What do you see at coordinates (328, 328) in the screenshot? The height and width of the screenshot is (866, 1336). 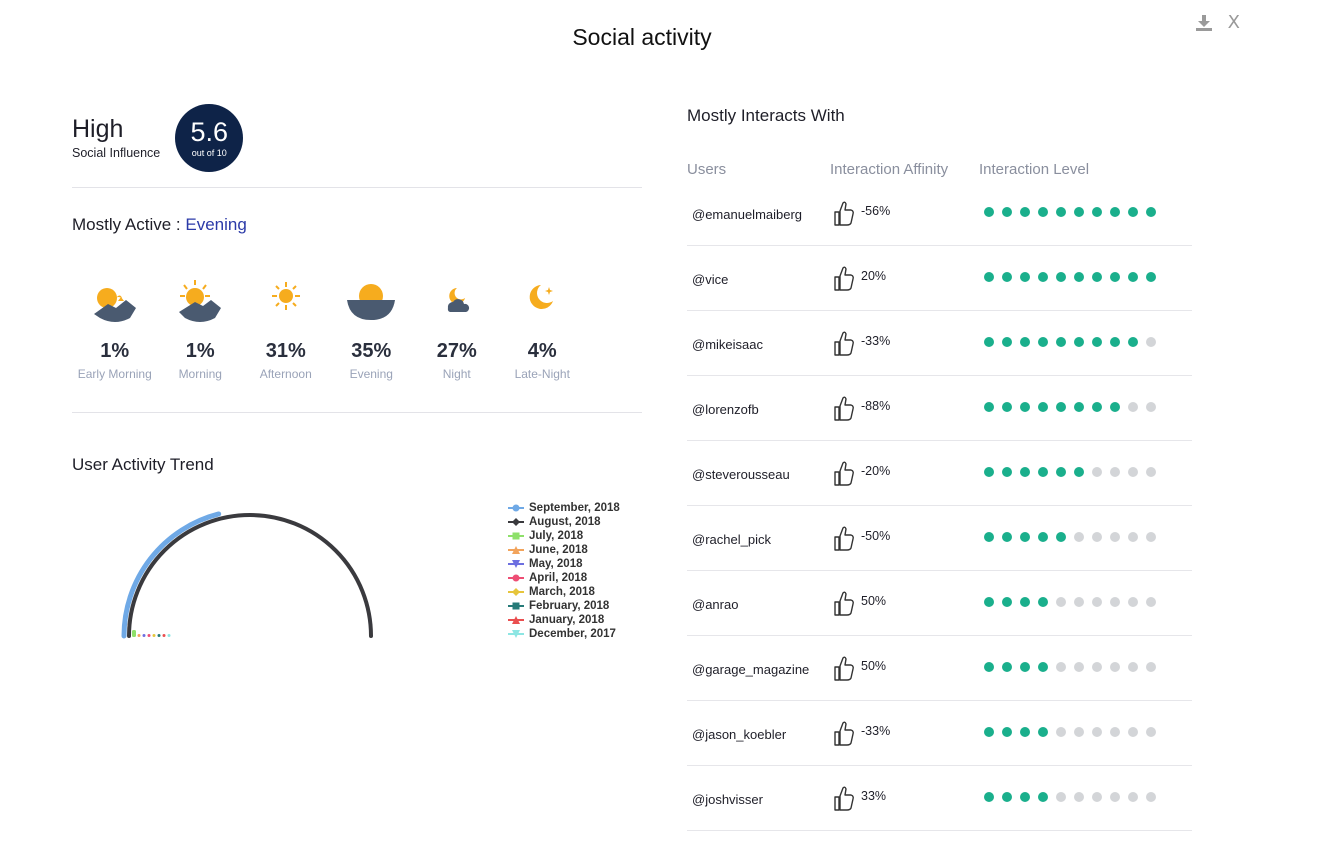 I see `time-of-day-list: 1% Early Morning 1% Morning` at bounding box center [328, 328].